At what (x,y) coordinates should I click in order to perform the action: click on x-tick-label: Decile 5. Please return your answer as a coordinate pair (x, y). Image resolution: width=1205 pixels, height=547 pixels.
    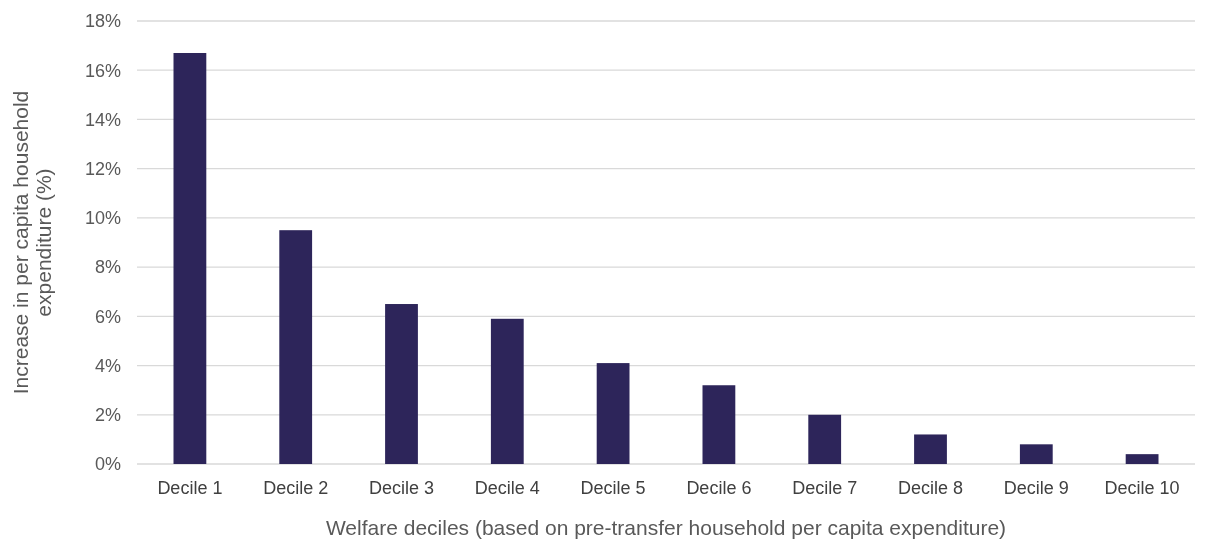
    Looking at the image, I should click on (613, 488).